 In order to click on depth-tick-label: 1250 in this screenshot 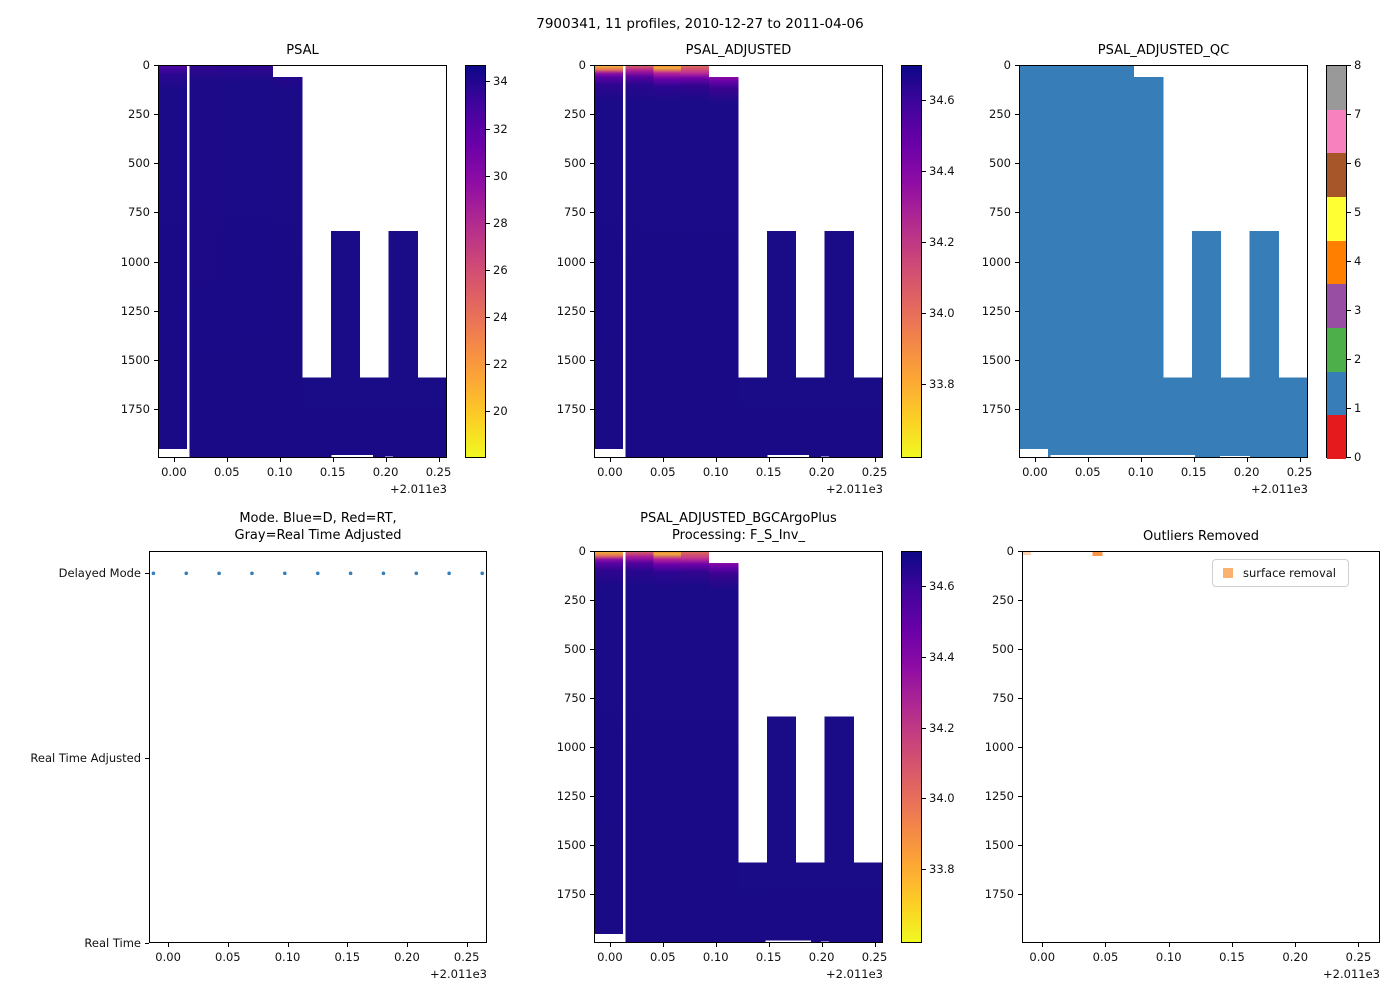, I will do `click(996, 310)`.